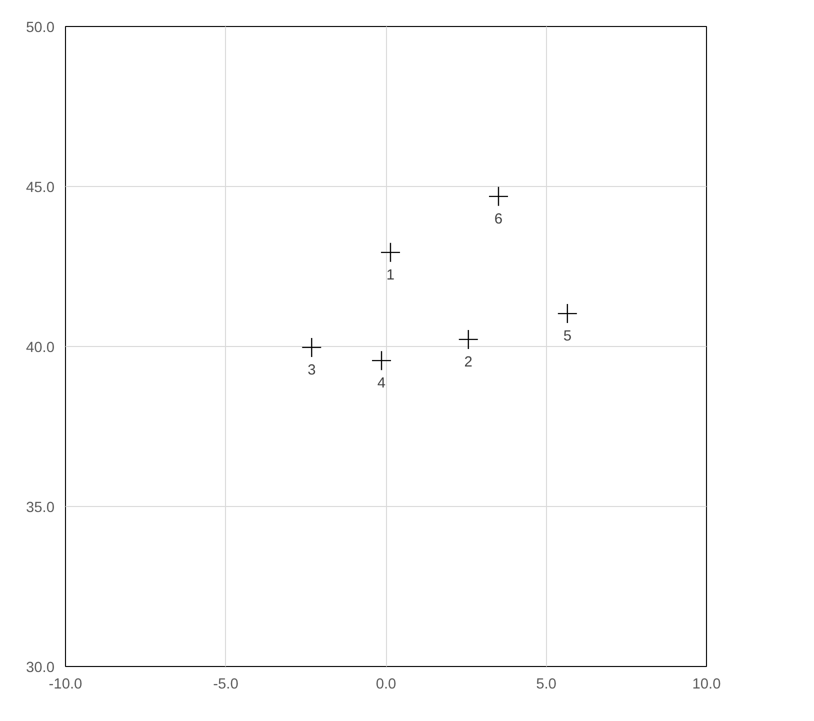  I want to click on x-tick-label: 5.0, so click(546, 684).